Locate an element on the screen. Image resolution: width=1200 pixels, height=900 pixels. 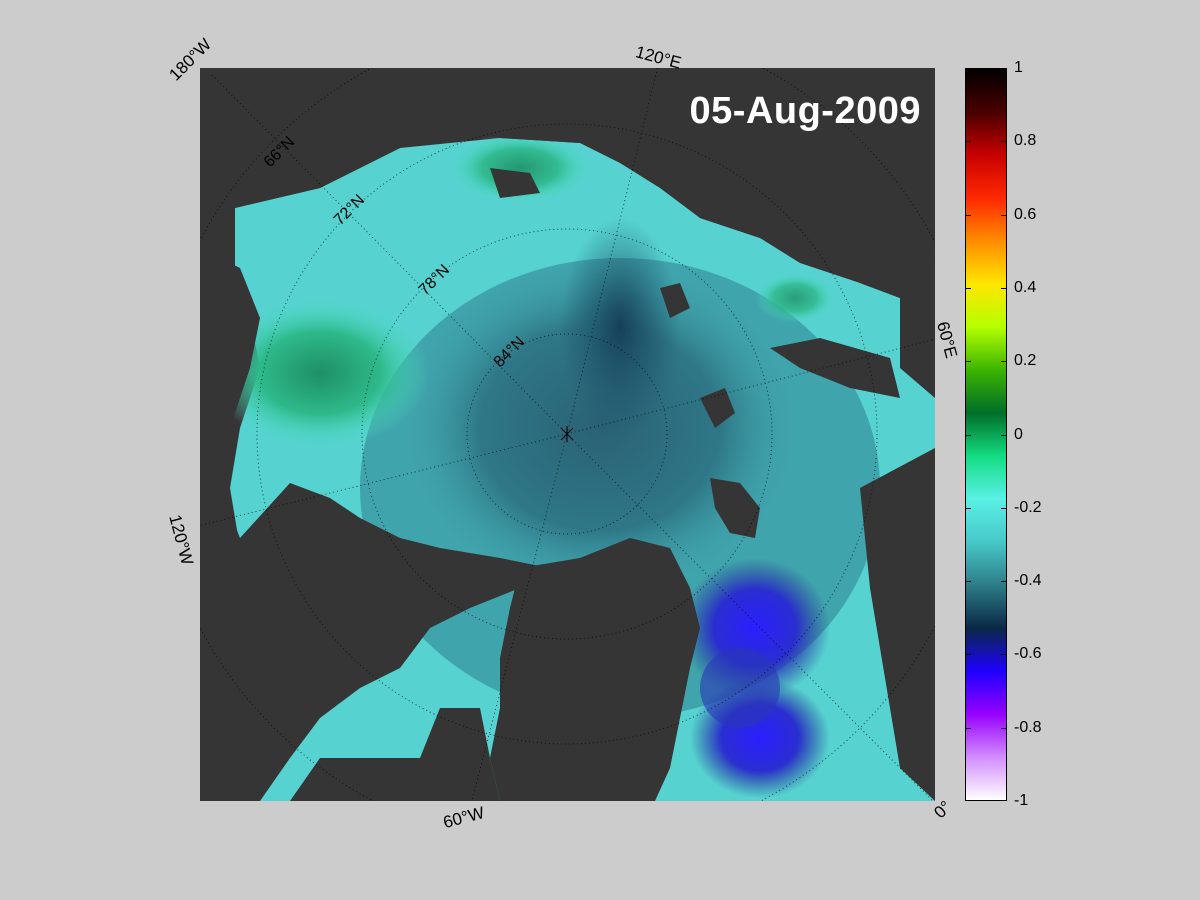
svalbard-island is located at coordinates (735, 508).